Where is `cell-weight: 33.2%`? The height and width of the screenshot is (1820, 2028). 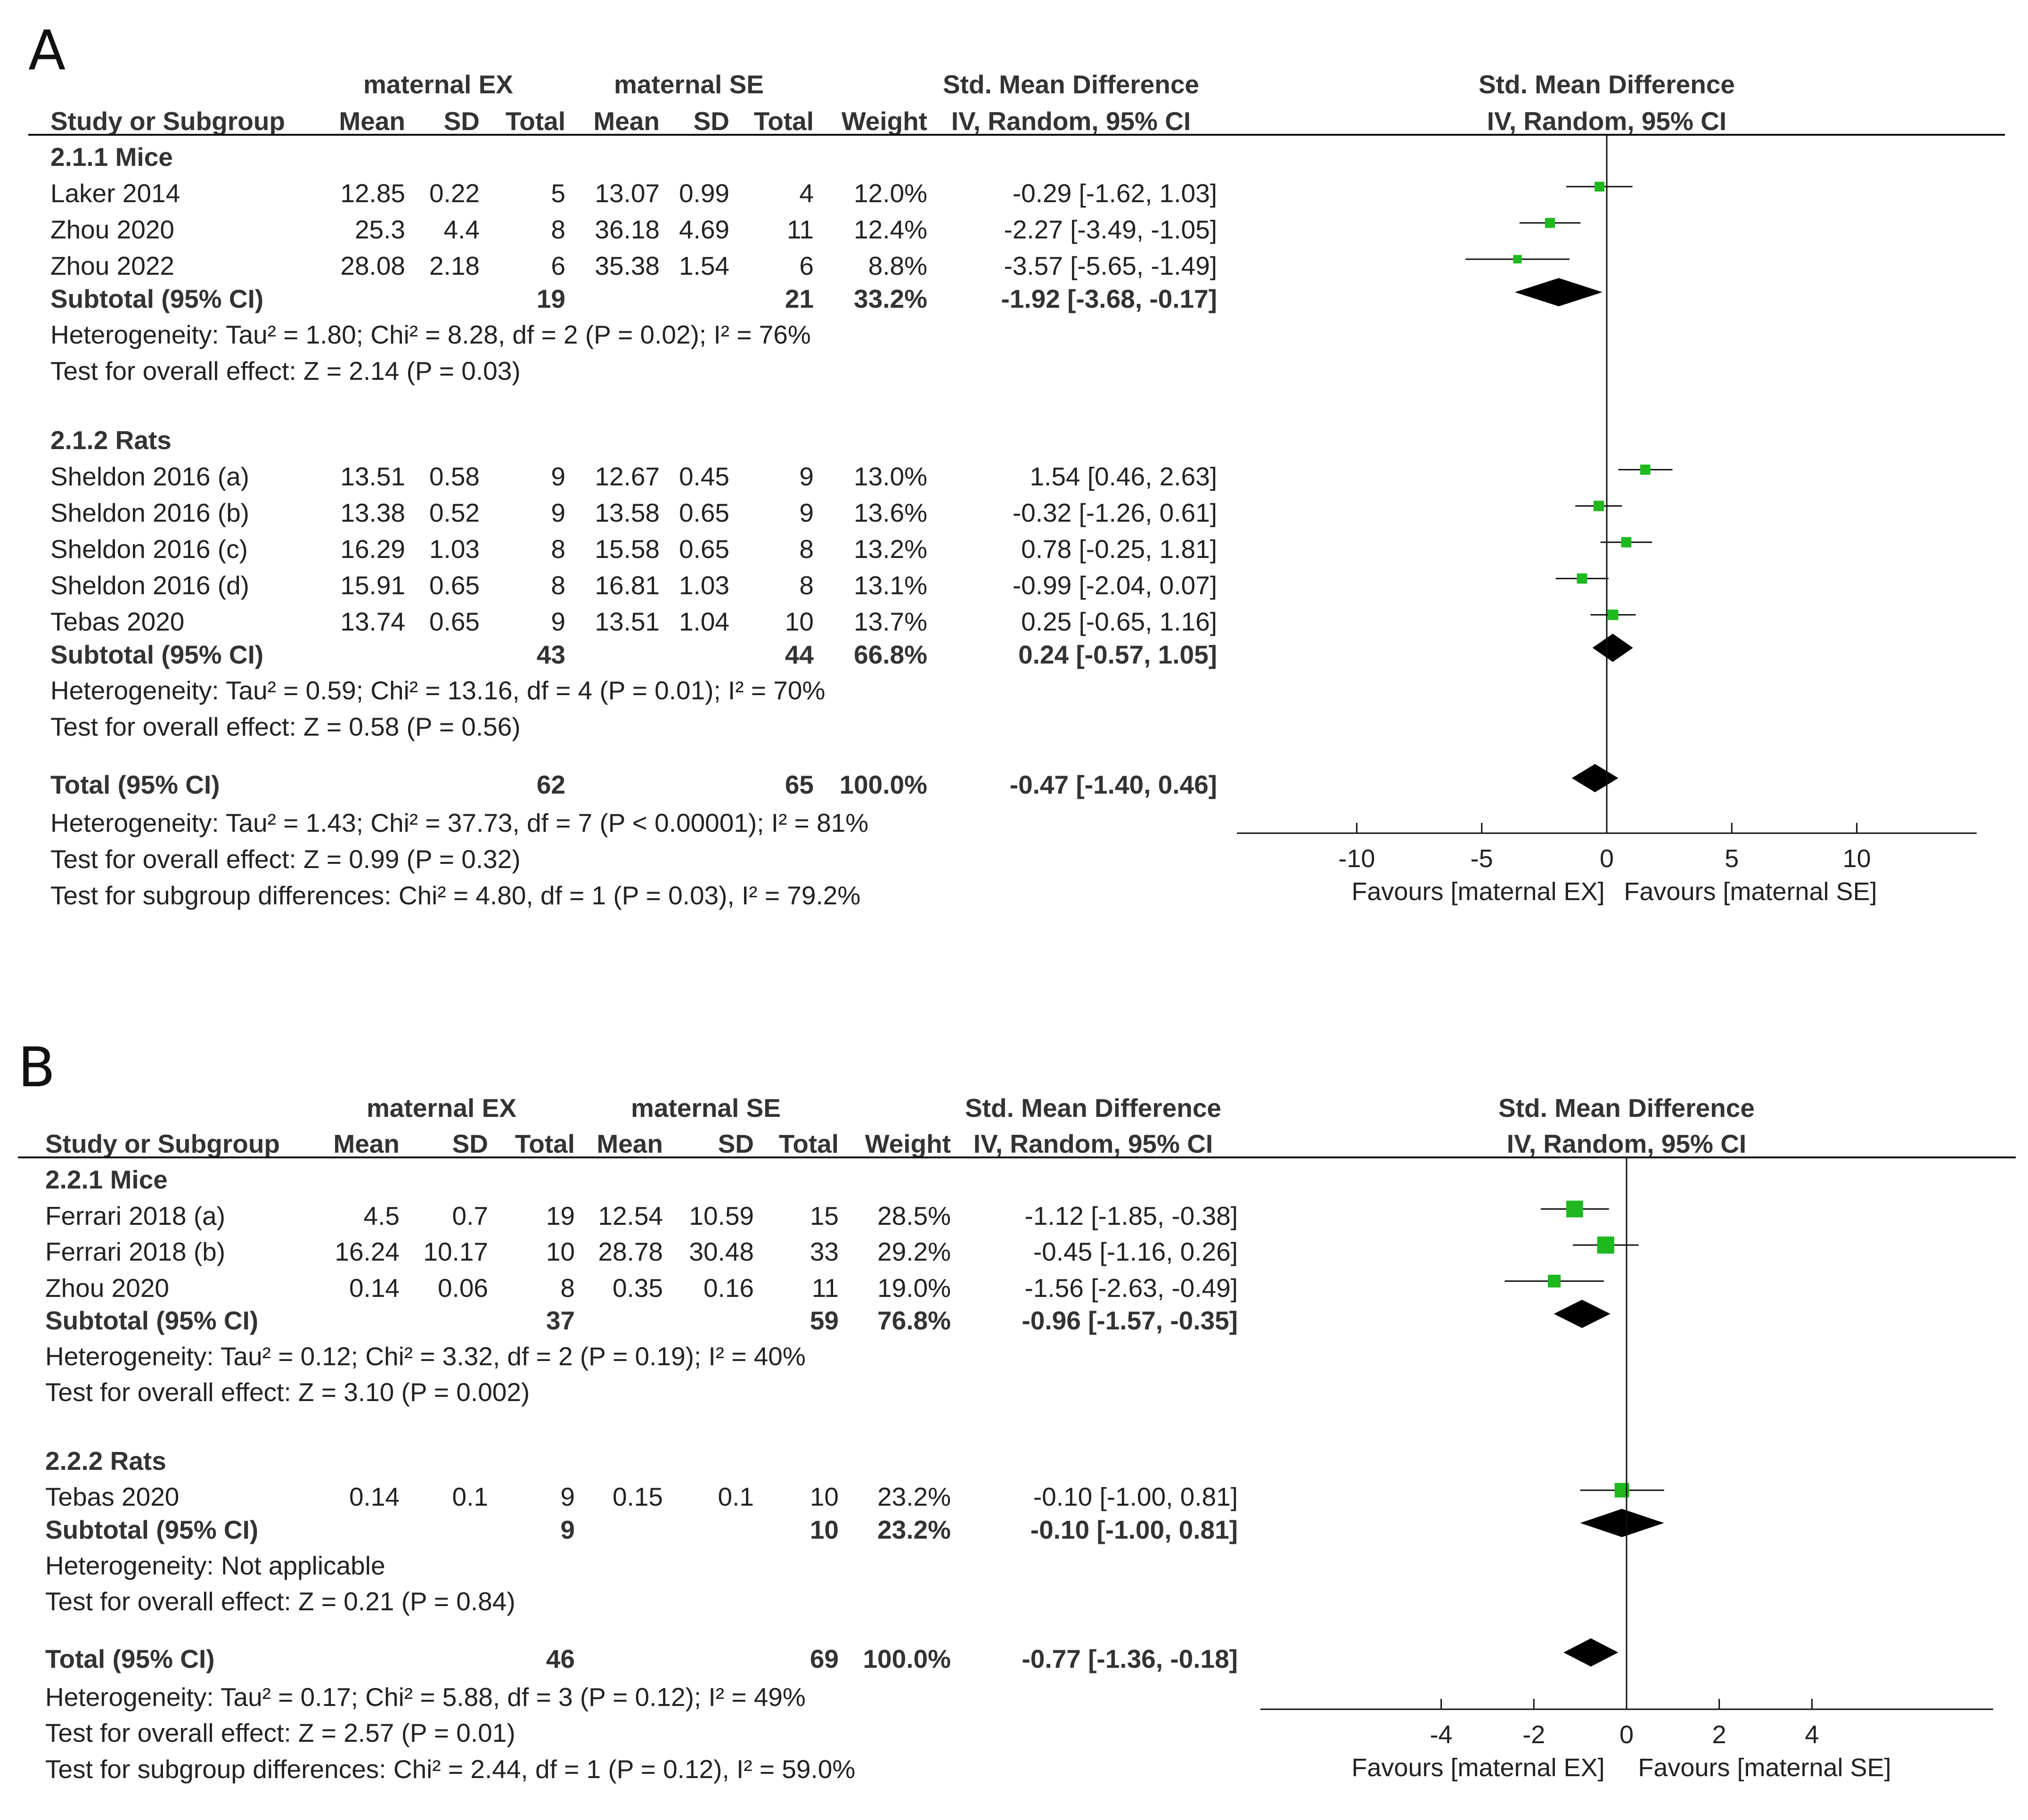
cell-weight: 33.2% is located at coordinates (890, 298).